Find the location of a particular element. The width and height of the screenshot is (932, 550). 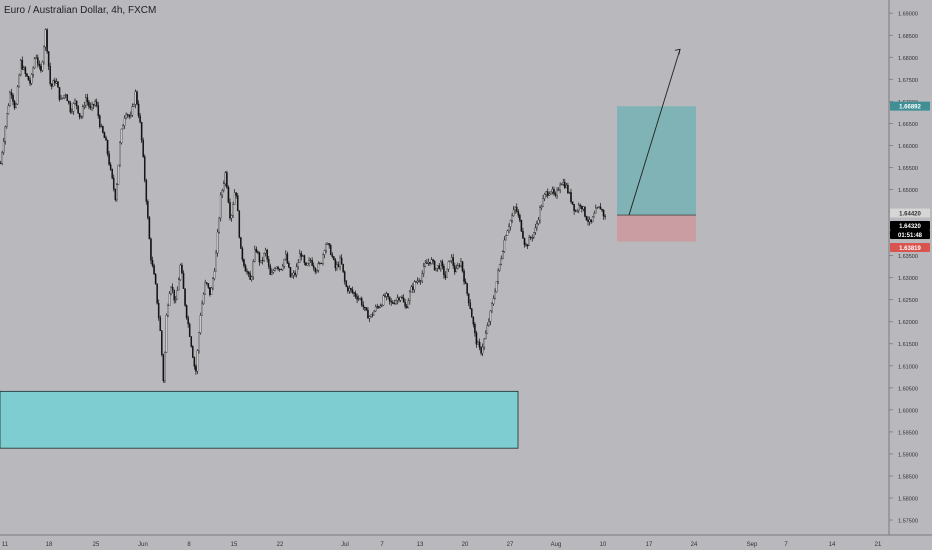

arrow-layer is located at coordinates (654, 132).